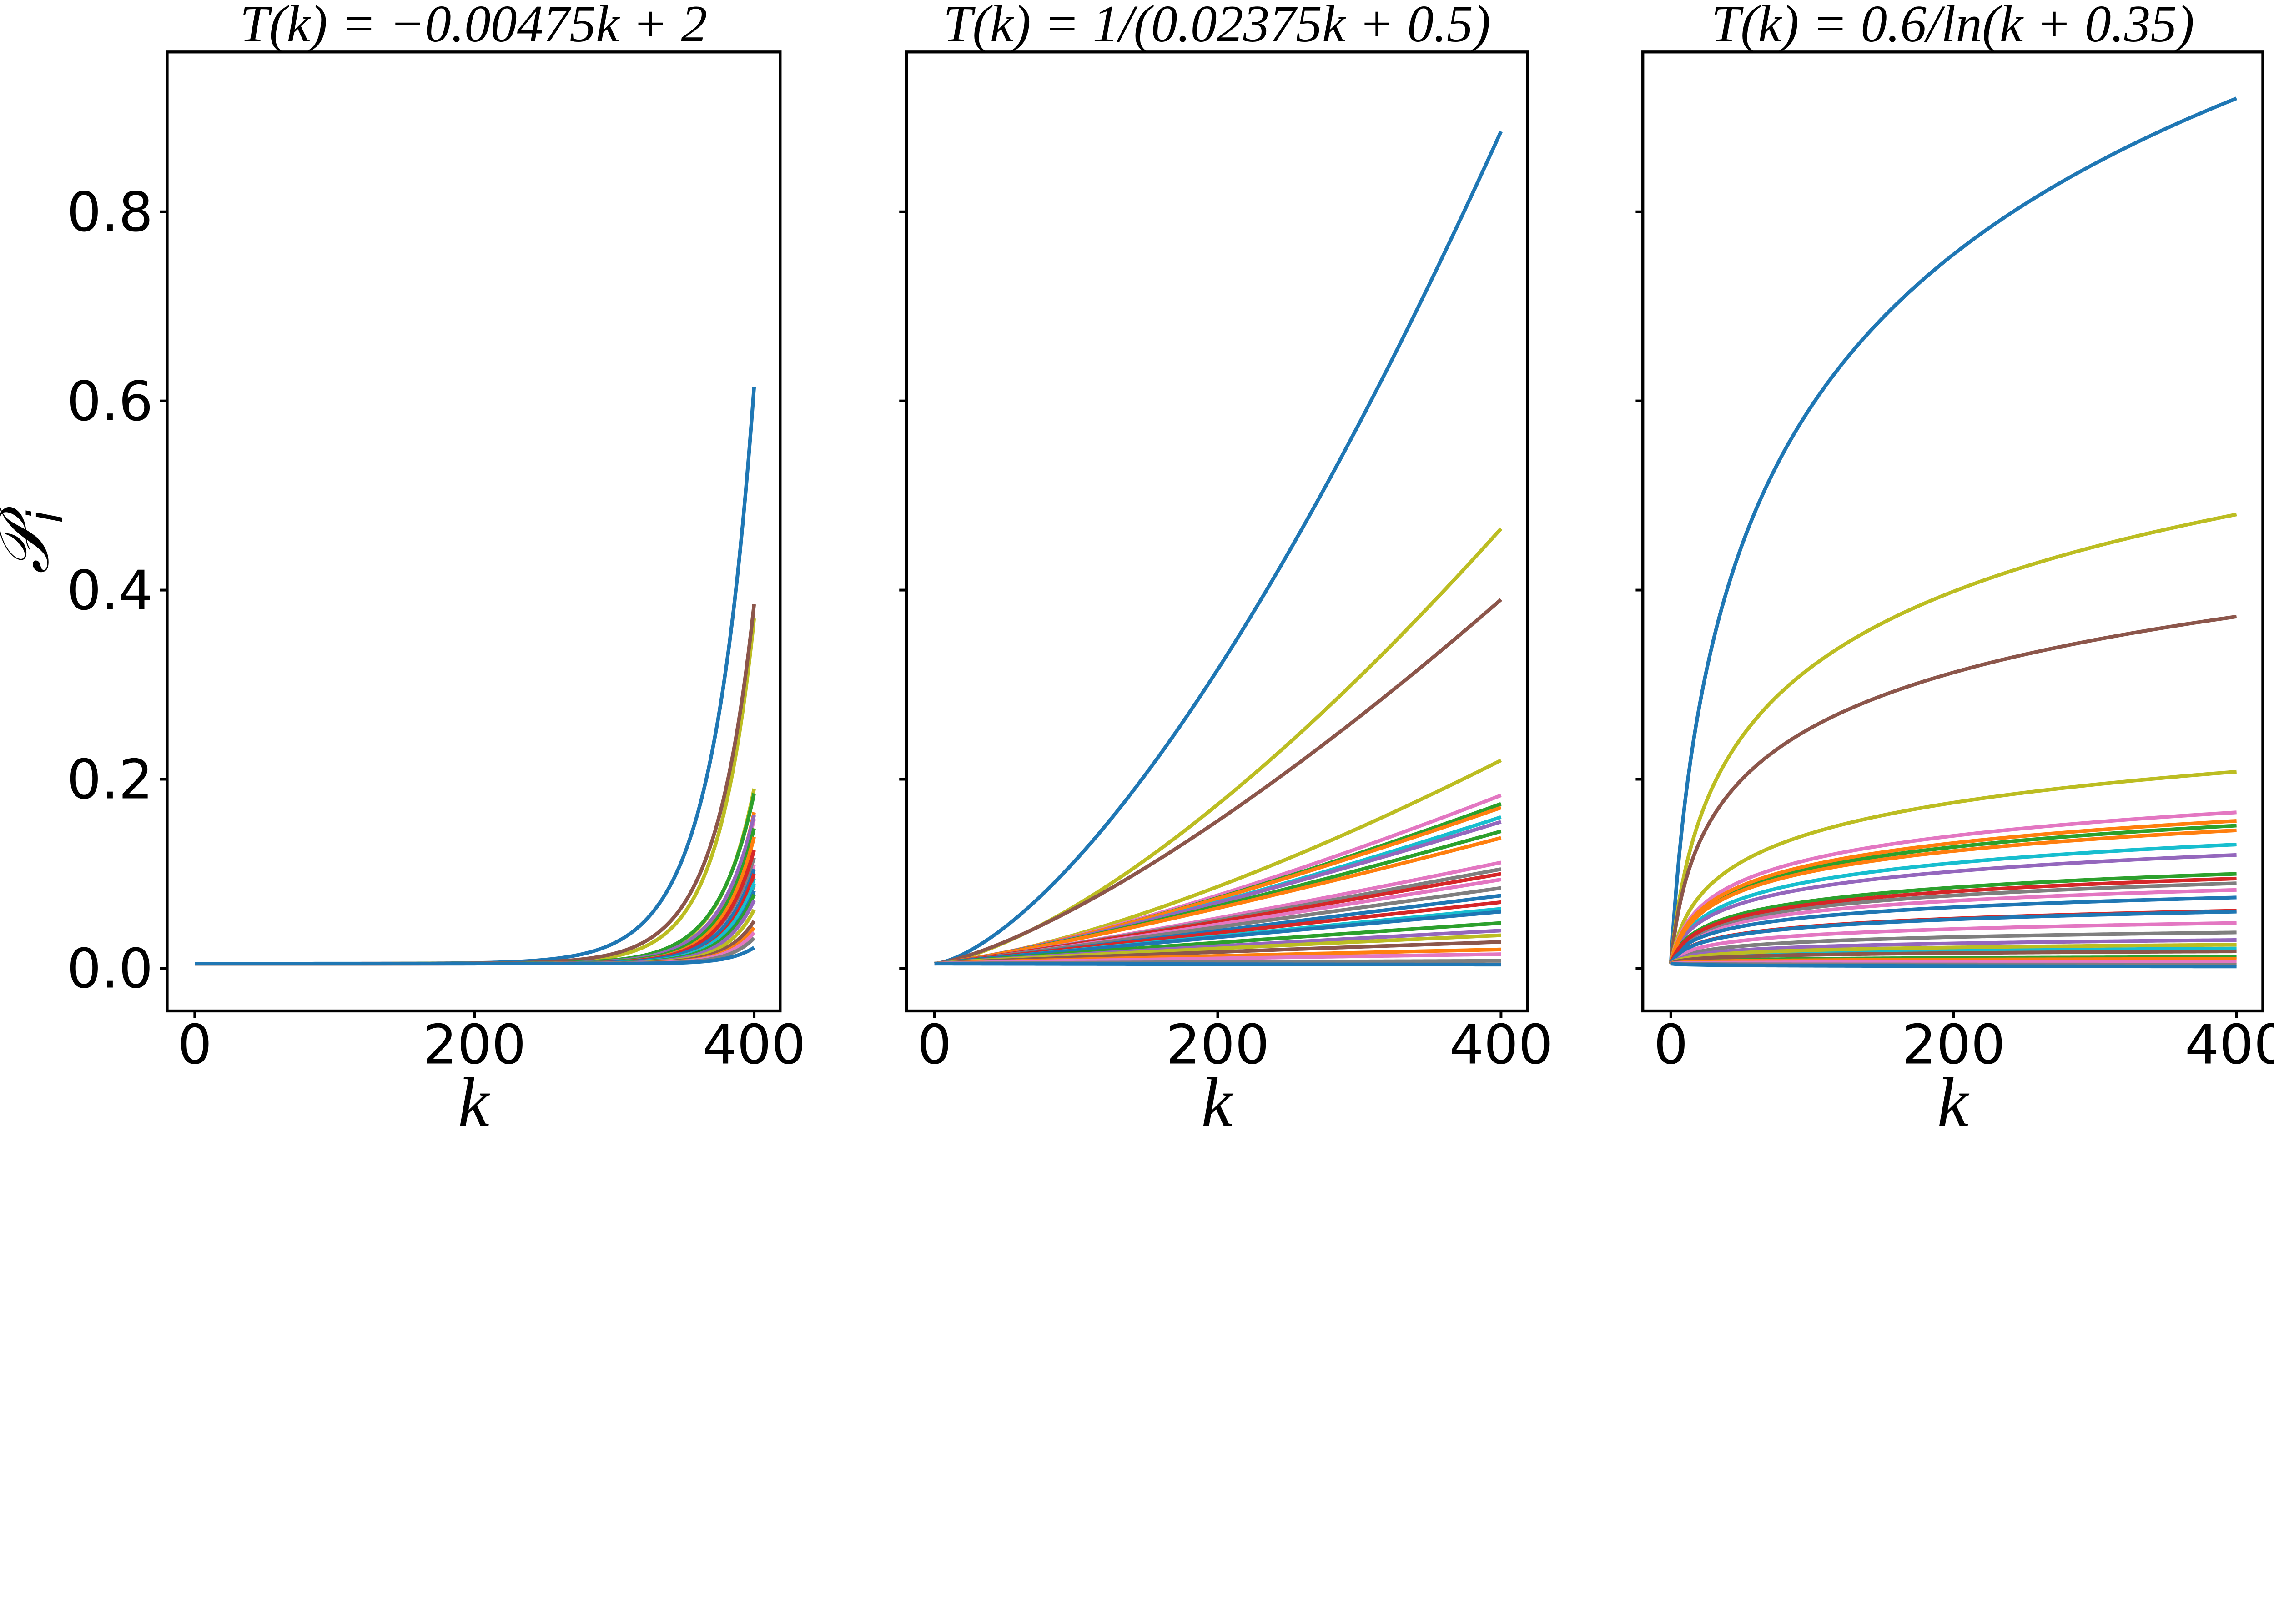  Describe the element at coordinates (1218, 1045) in the screenshot. I see `panel-2-x-tick-200: 200` at that location.